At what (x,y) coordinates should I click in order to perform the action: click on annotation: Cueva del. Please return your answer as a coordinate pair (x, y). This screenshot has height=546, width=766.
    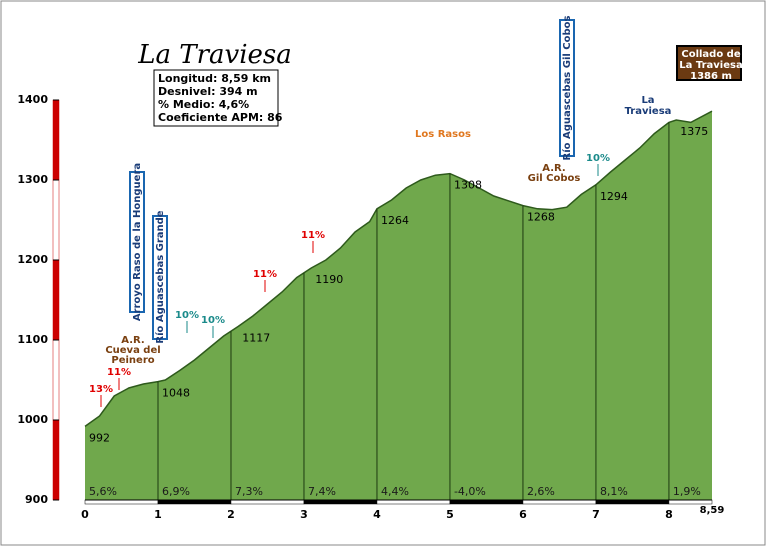
    Looking at the image, I should click on (132, 350).